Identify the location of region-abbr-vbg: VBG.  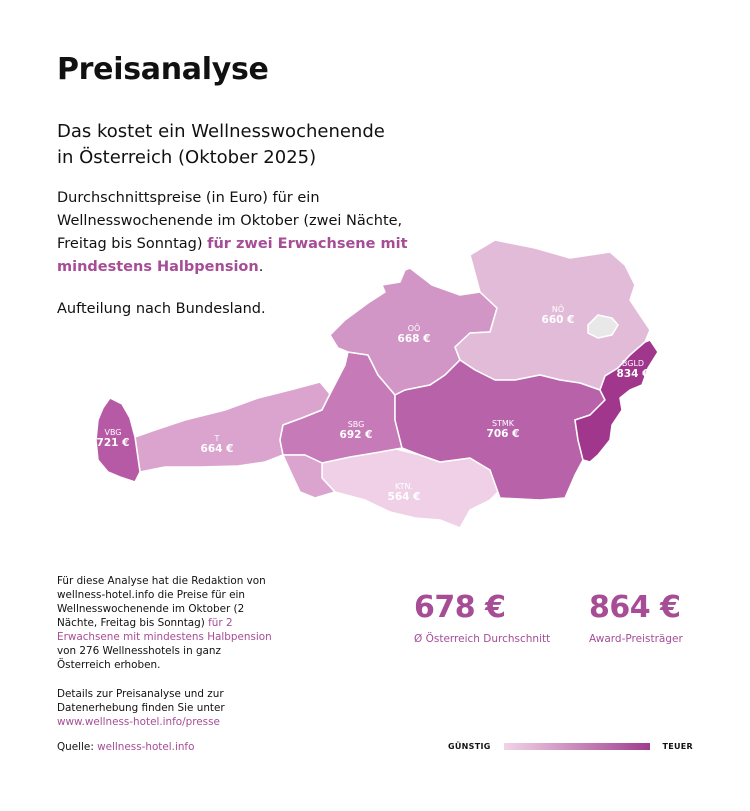
(112, 432).